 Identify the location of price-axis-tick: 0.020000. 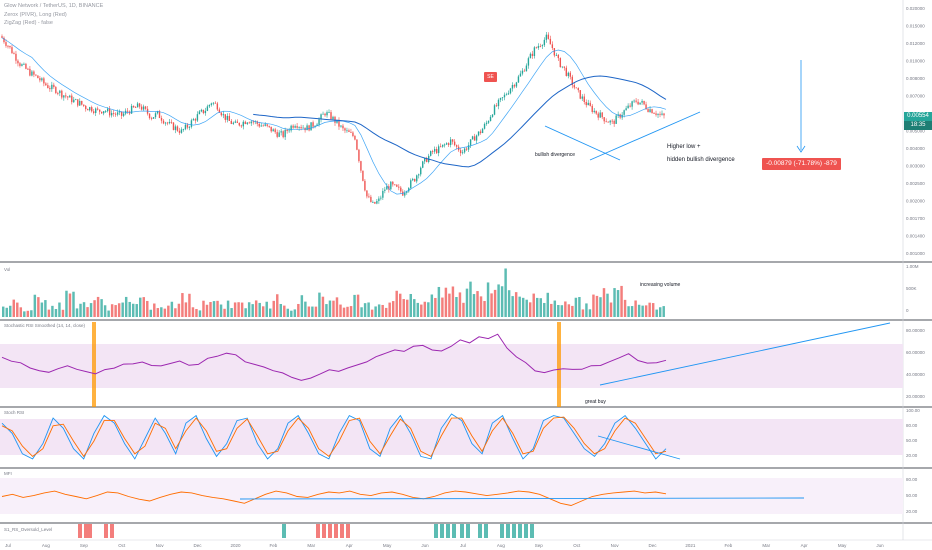
(915, 8).